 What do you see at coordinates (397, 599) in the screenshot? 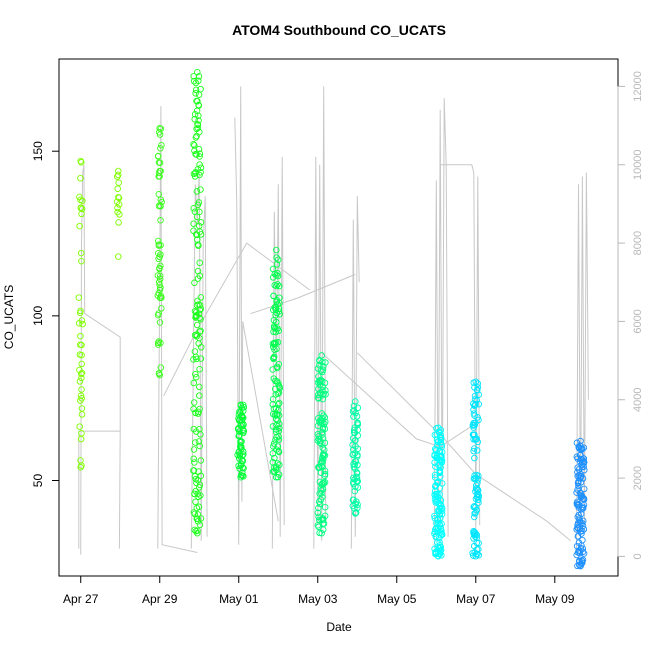
I see `x-tick-label: May 05` at bounding box center [397, 599].